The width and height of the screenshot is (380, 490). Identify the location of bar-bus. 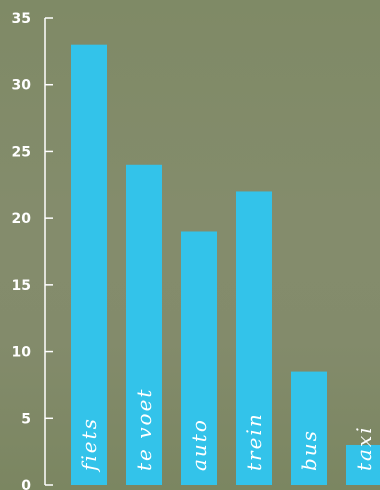
(309, 428).